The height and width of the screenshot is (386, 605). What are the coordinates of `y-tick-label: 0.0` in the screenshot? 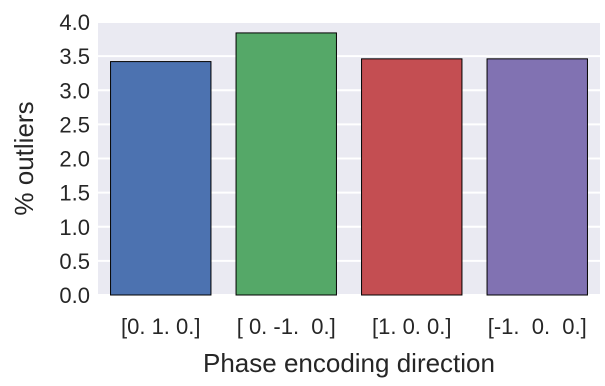 It's located at (74, 295).